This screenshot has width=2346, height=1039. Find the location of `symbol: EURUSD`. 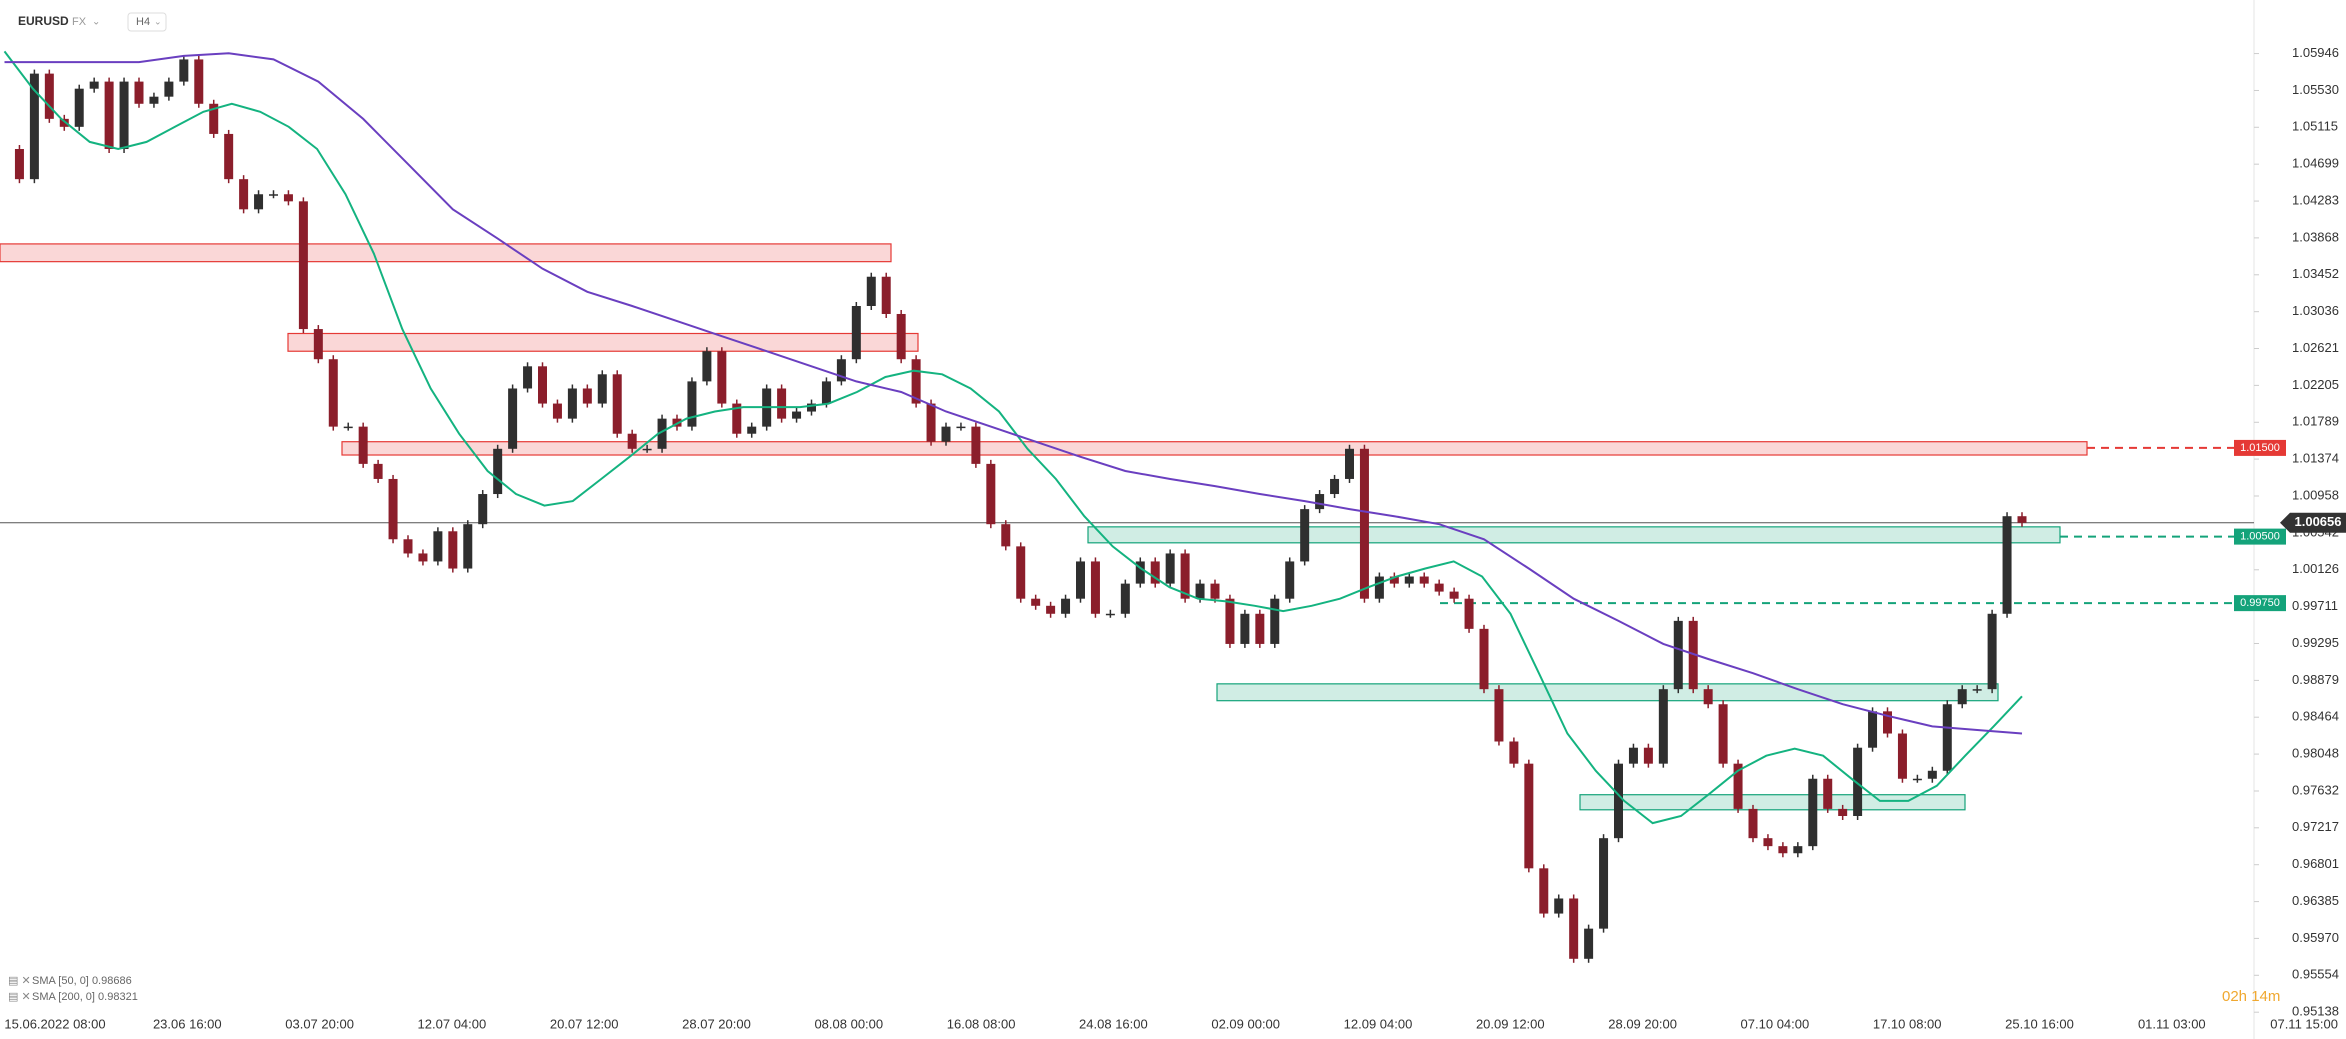

symbol: EURUSD is located at coordinates (43, 21).